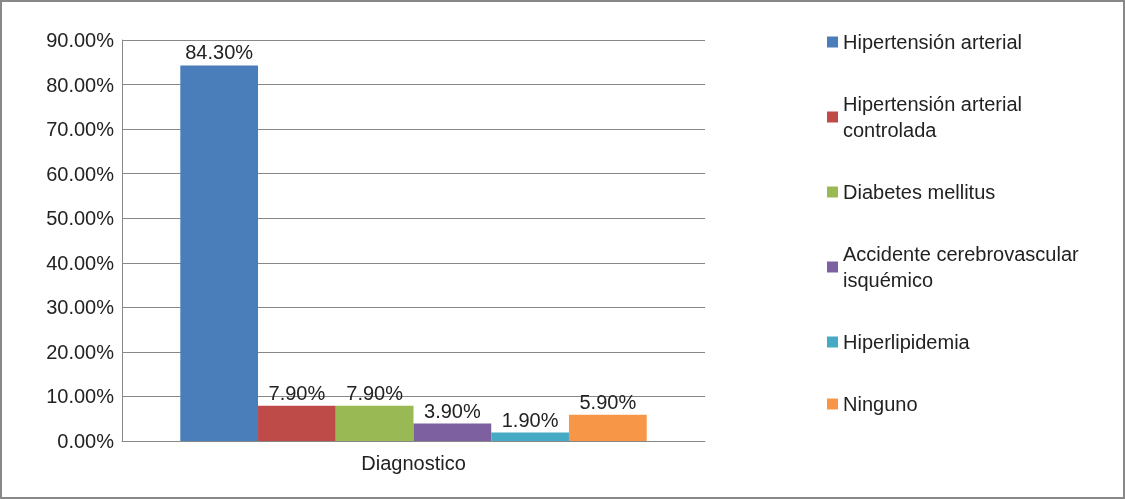  What do you see at coordinates (919, 192) in the screenshot?
I see `legend-label: Diabetes mellitus` at bounding box center [919, 192].